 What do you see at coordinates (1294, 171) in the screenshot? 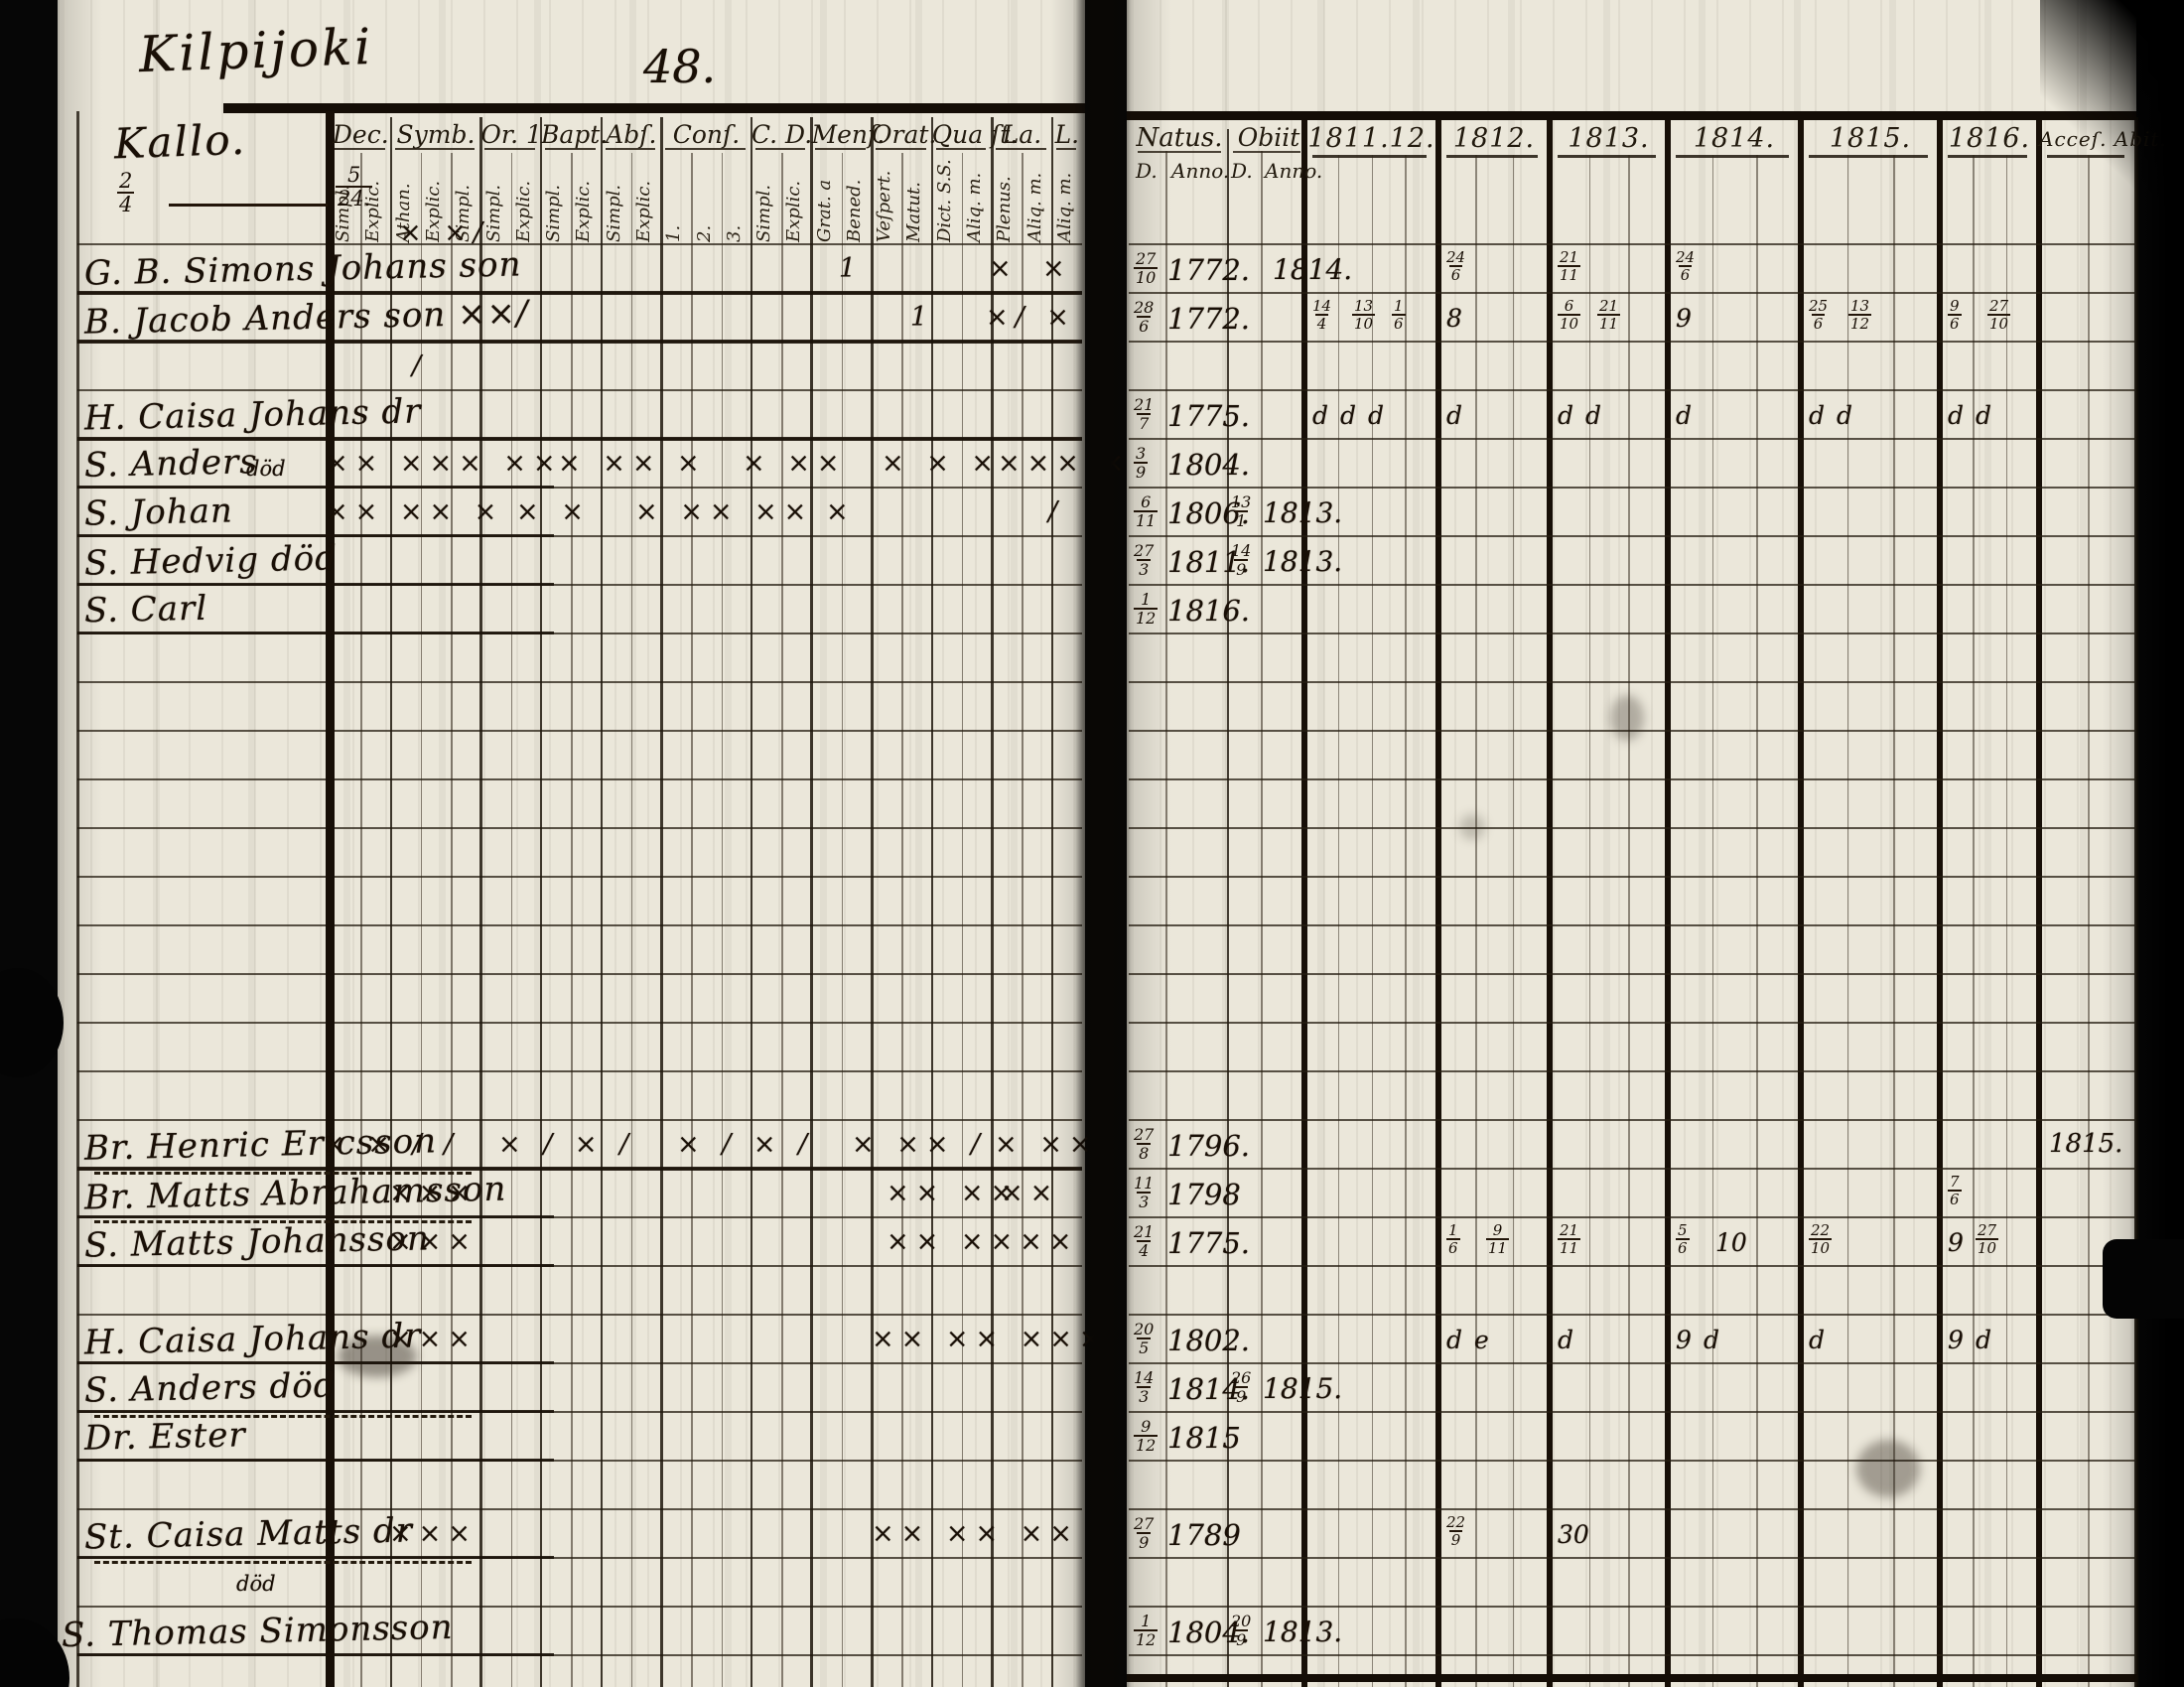
I see `obiit-sub-anno: Anno.` at bounding box center [1294, 171].